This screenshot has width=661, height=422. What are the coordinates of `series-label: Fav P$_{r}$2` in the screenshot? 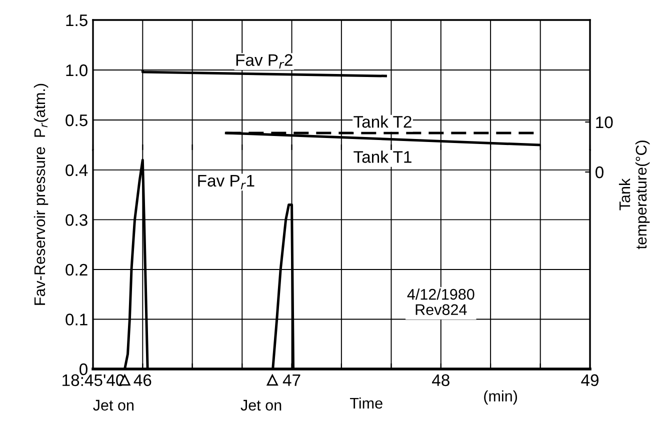 It's located at (264, 61).